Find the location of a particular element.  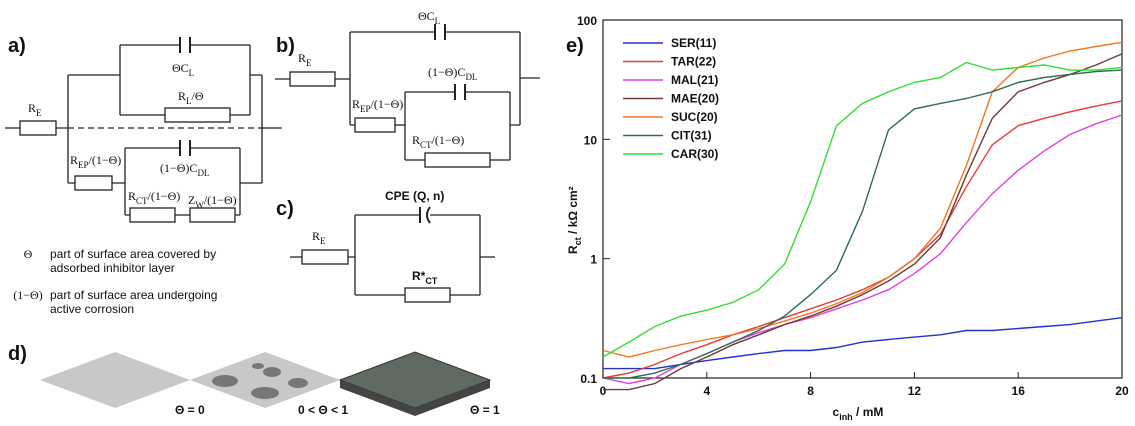

legend-label: SER(11) is located at coordinates (693, 43).